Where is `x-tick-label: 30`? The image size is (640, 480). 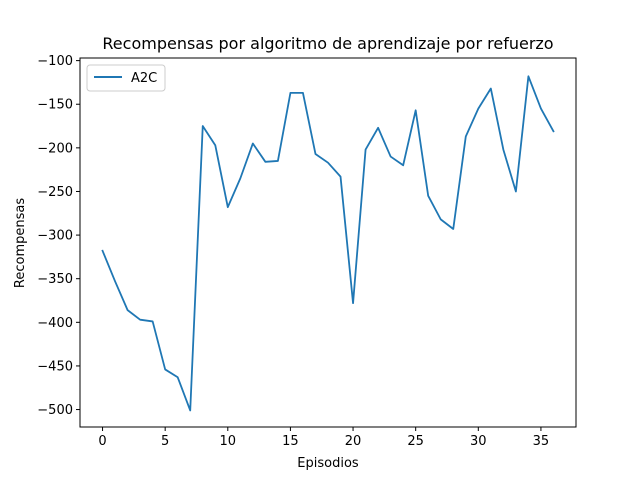 x-tick-label: 30 is located at coordinates (478, 441).